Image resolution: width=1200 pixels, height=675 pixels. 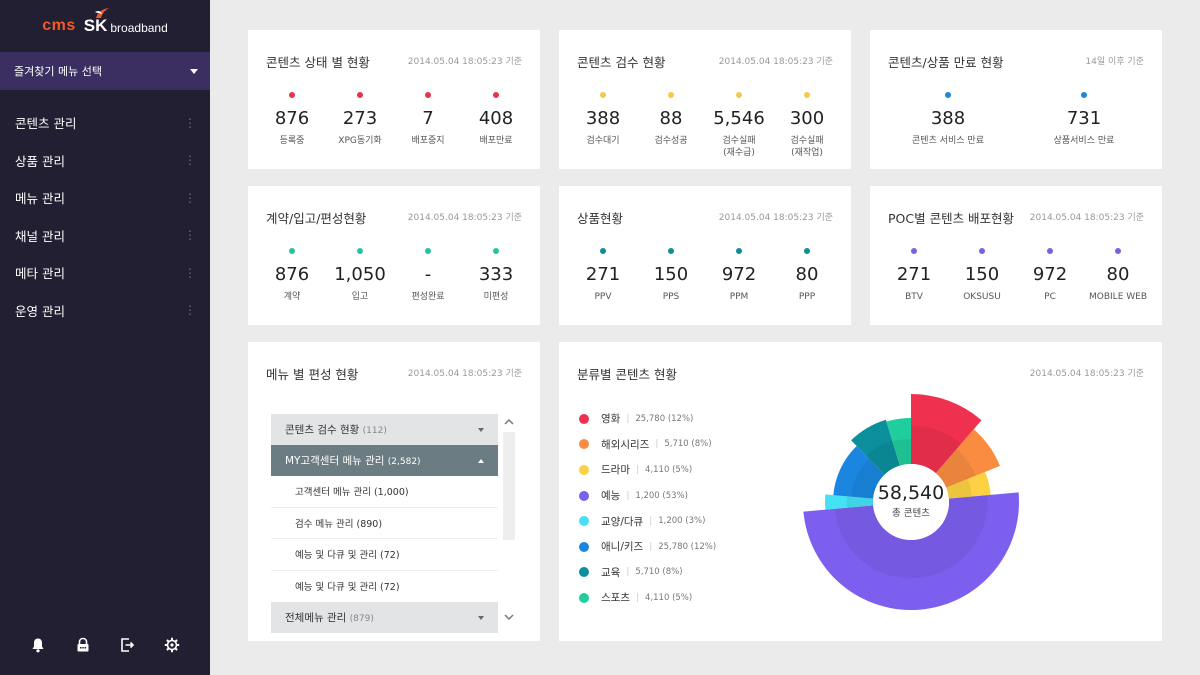 I want to click on legend-item: 예능 | 1,200 (53%), so click(x=647, y=496).